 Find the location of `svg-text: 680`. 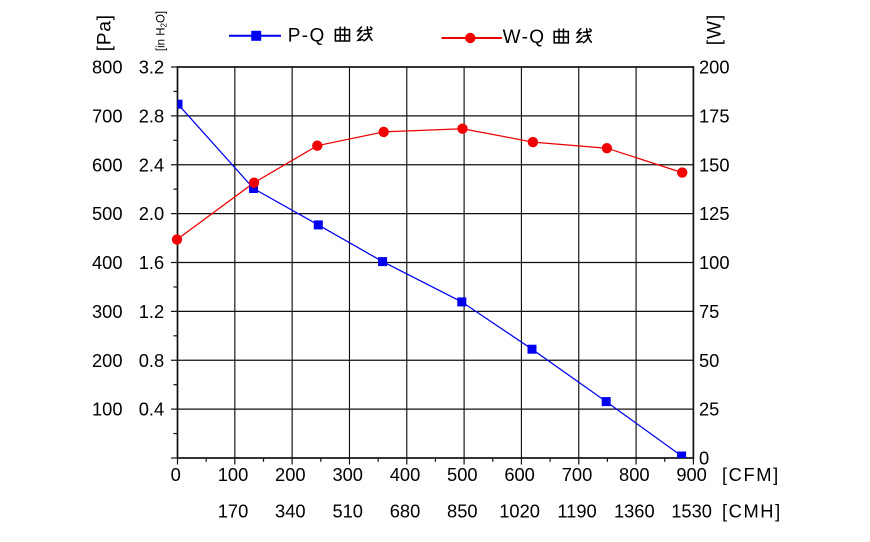

svg-text: 680 is located at coordinates (405, 511).